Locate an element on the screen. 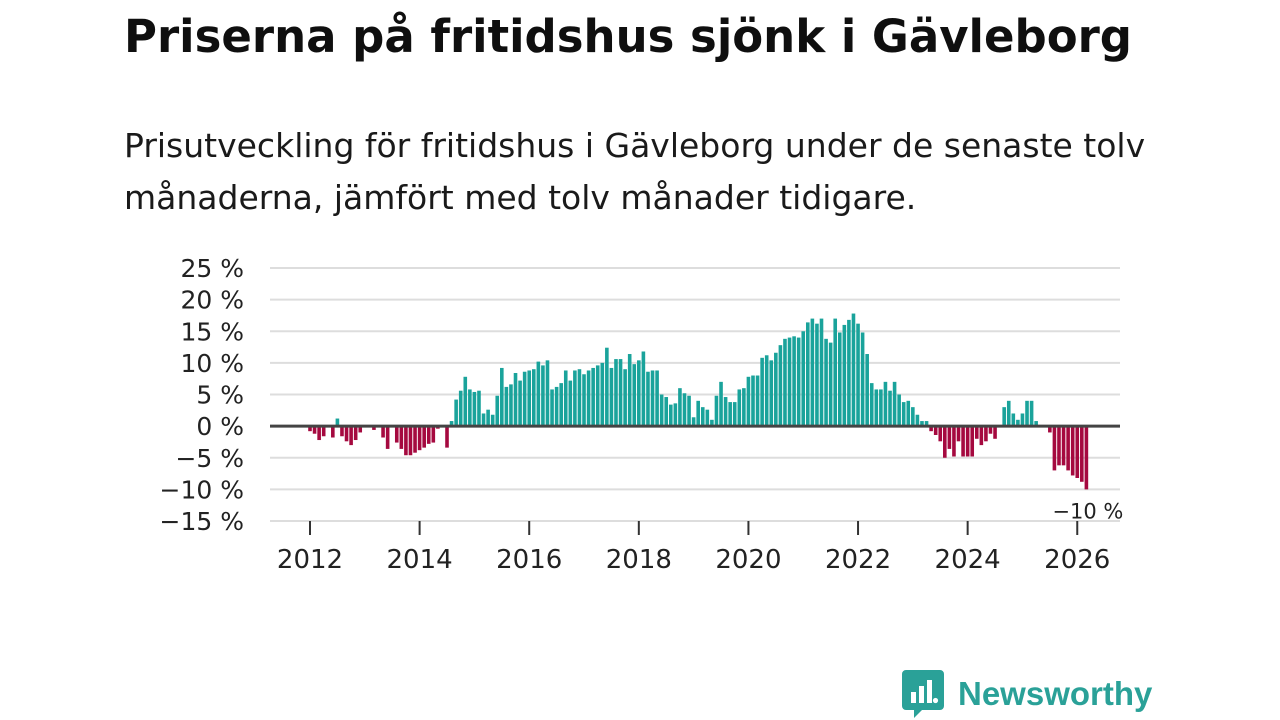 Image resolution: width=1280 pixels, height=720 pixels. y-tick-label: 0 % is located at coordinates (220, 426).